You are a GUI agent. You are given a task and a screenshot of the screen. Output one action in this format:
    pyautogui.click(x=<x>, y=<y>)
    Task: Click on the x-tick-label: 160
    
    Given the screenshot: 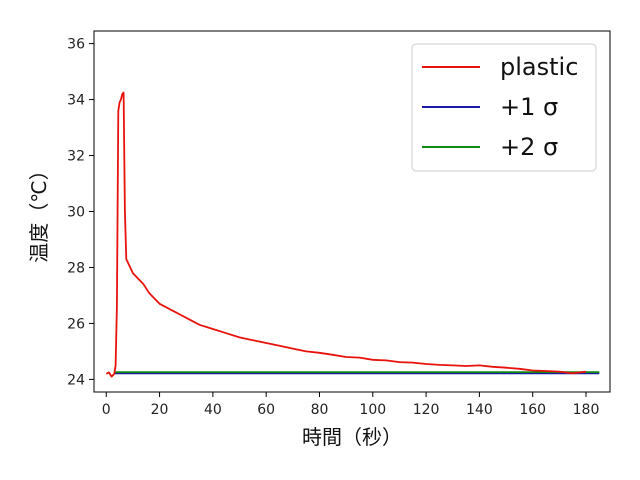 What is the action you would take?
    pyautogui.click(x=532, y=410)
    